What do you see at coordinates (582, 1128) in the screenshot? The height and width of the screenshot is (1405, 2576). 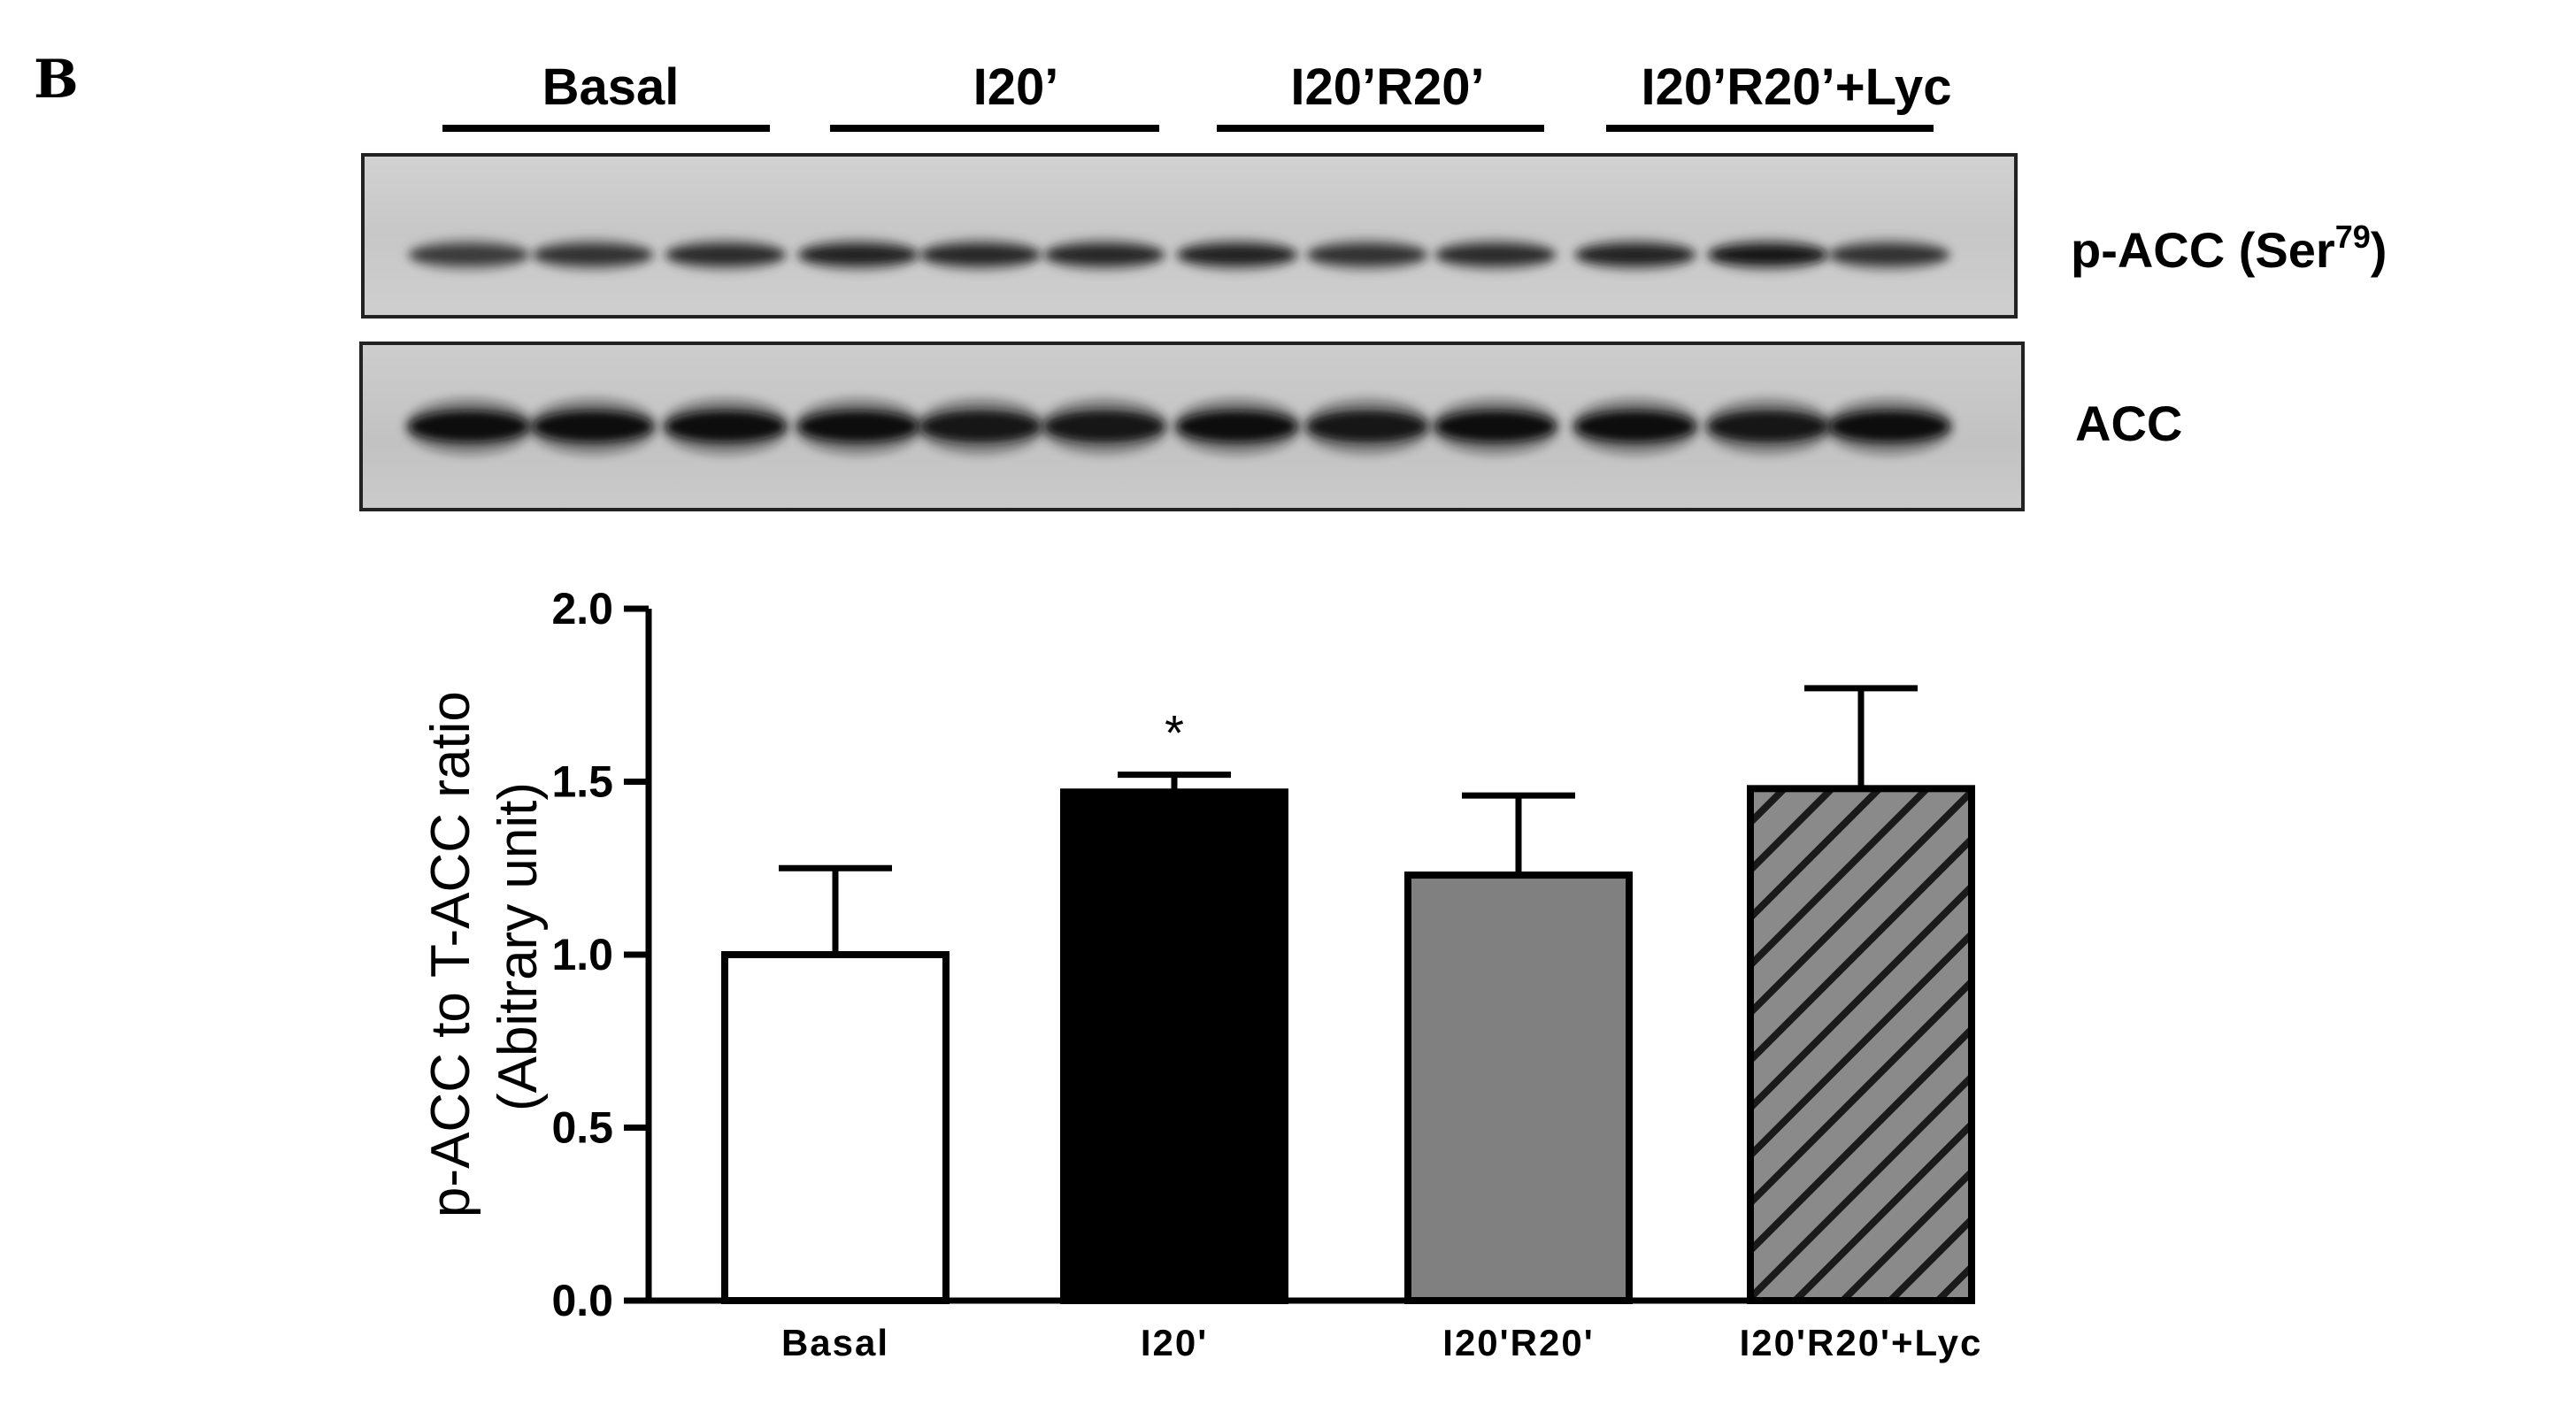 I see `y-tick-label: 0.5` at bounding box center [582, 1128].